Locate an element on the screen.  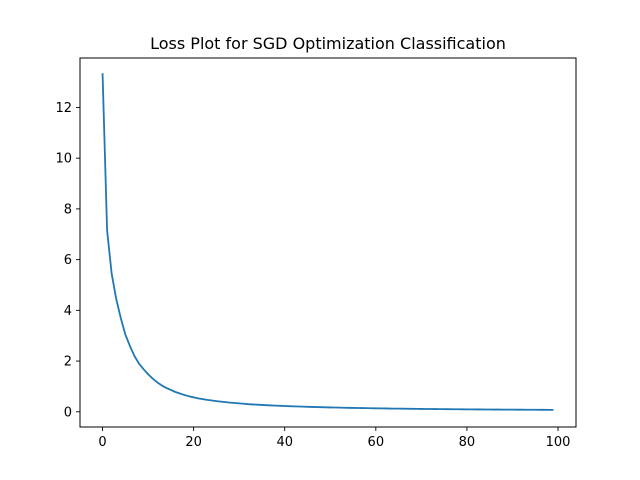
x-tick-label: 0 is located at coordinates (102, 442).